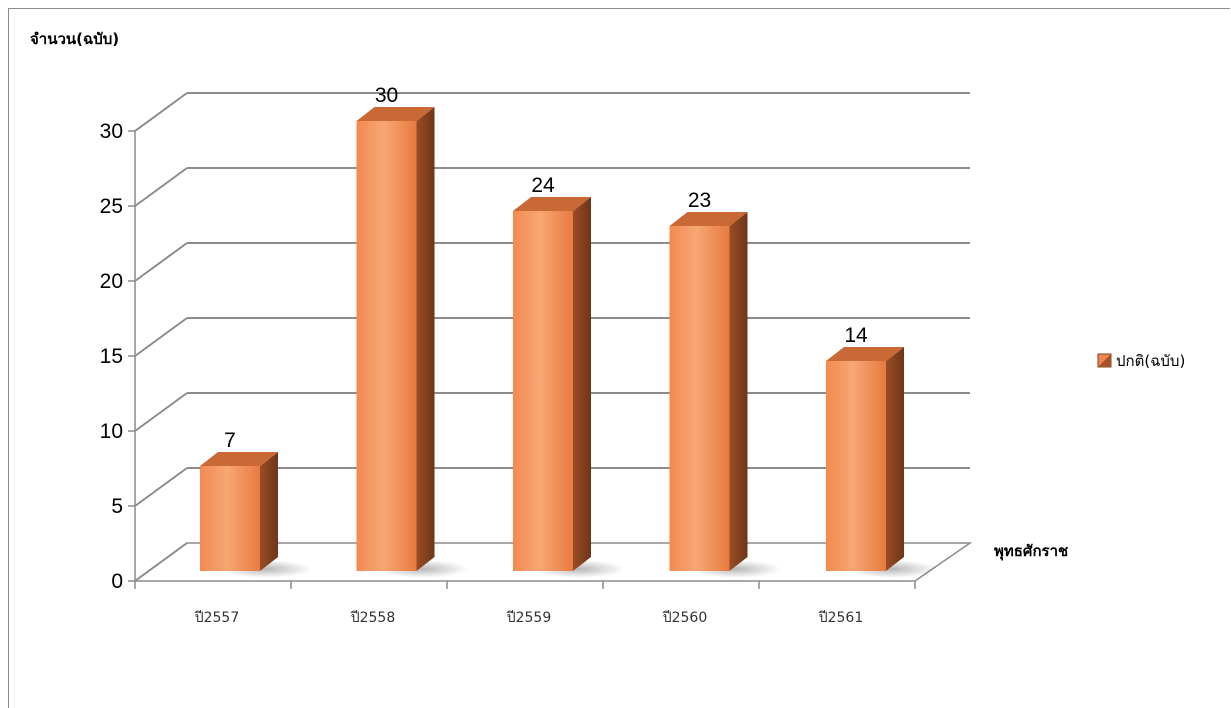 Image resolution: width=1231 pixels, height=708 pixels. I want to click on y-tick-label: 30, so click(111, 131).